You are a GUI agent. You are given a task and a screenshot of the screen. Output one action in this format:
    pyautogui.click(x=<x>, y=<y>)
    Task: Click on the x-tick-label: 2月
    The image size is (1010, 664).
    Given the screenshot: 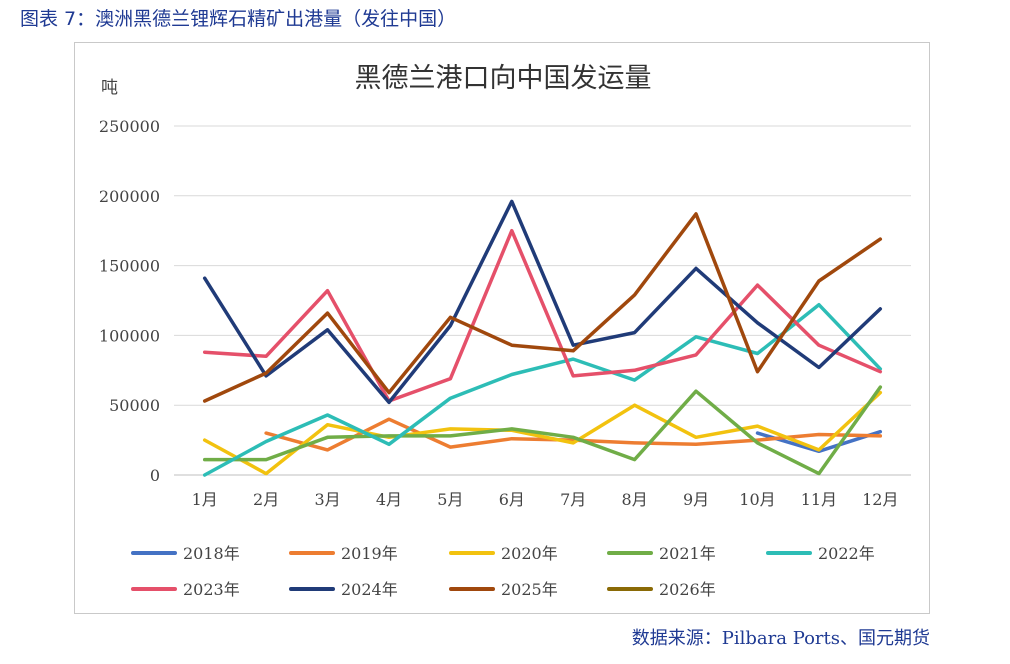 What is the action you would take?
    pyautogui.click(x=266, y=499)
    